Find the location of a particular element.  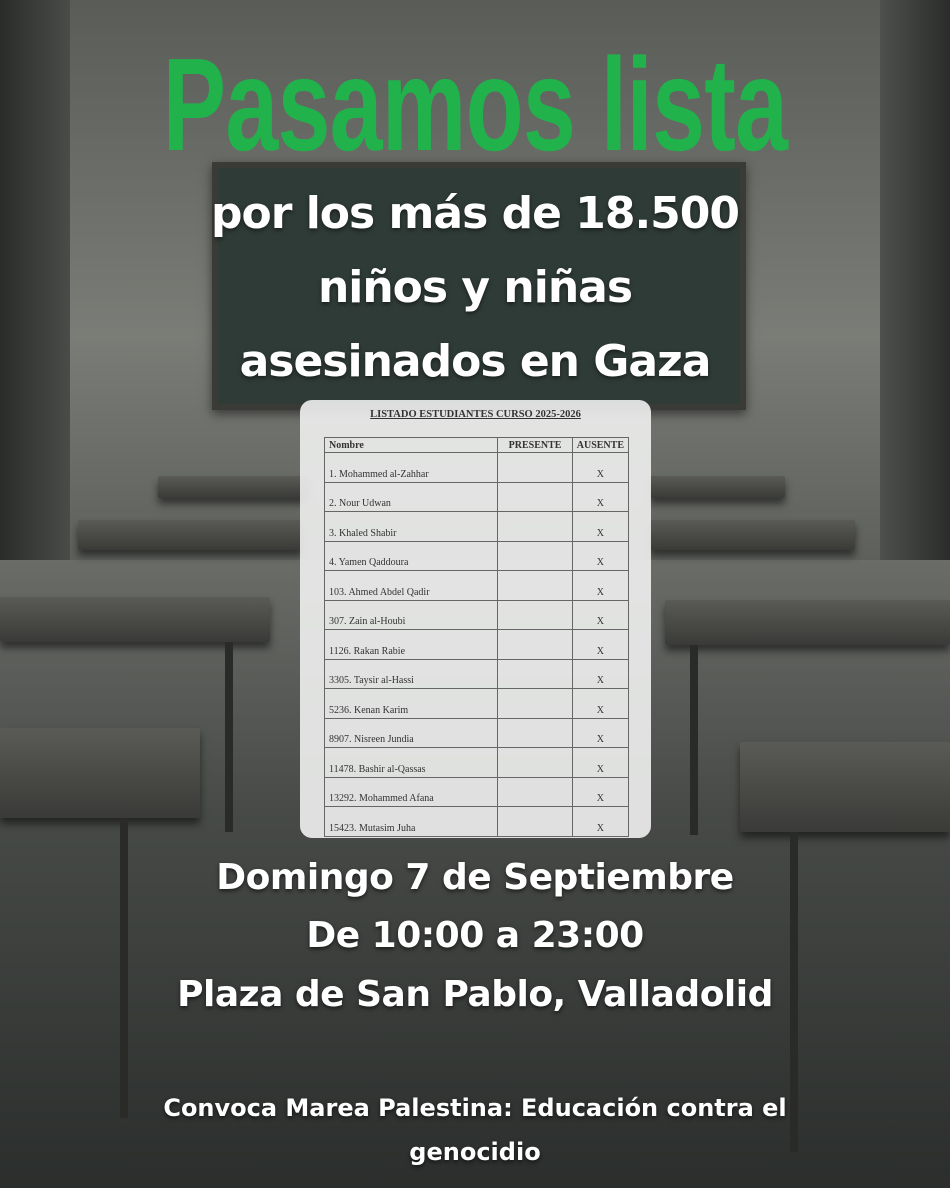

table-row: 3. Khaled Shabir X is located at coordinates (476, 526).